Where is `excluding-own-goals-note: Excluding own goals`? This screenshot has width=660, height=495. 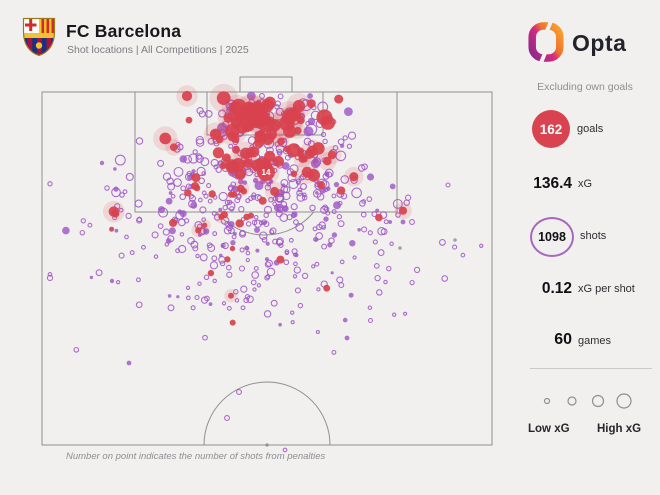
excluding-own-goals-note: Excluding own goals is located at coordinates (585, 87).